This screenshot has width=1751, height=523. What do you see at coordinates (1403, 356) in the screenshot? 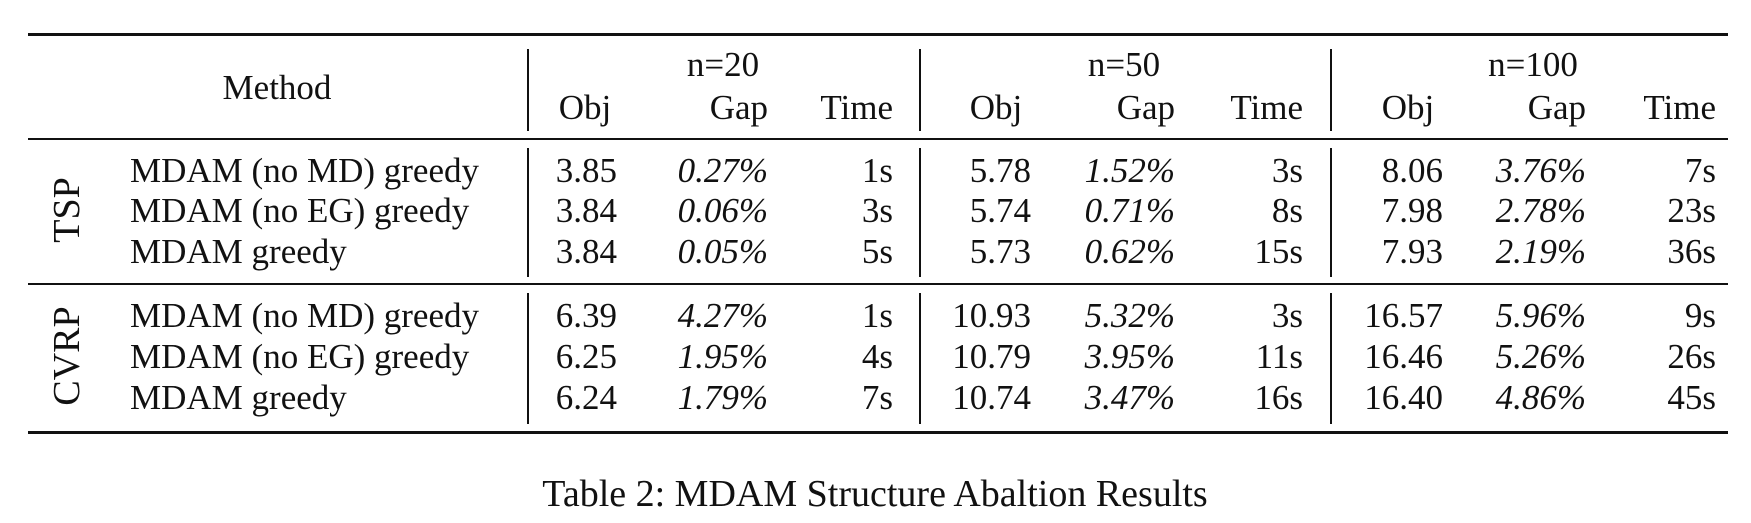
I see `obj-cell: 16.46` at bounding box center [1403, 356].